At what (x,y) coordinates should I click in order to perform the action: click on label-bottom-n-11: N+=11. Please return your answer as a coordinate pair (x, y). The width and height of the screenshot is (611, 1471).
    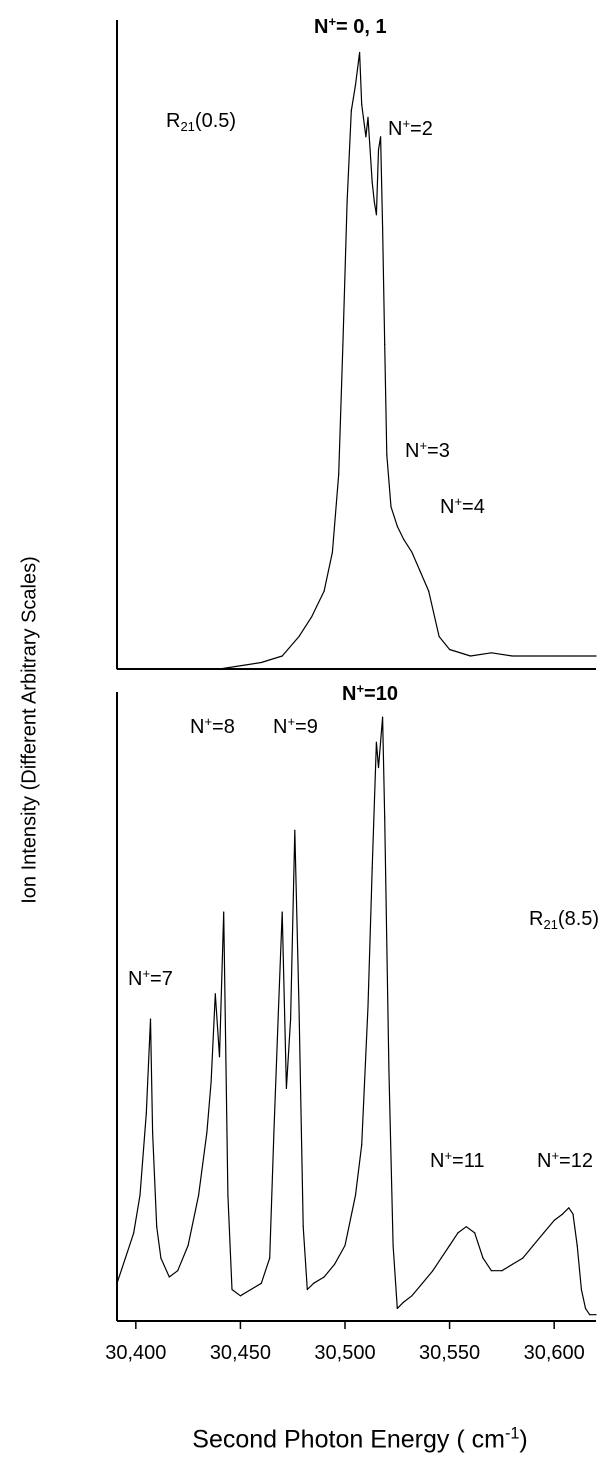
    Looking at the image, I should click on (457, 1159).